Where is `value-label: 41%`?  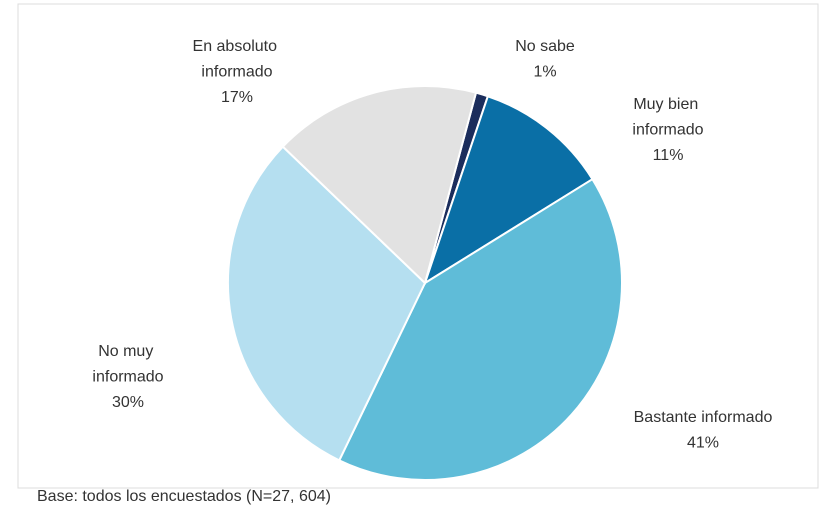 value-label: 41% is located at coordinates (703, 443).